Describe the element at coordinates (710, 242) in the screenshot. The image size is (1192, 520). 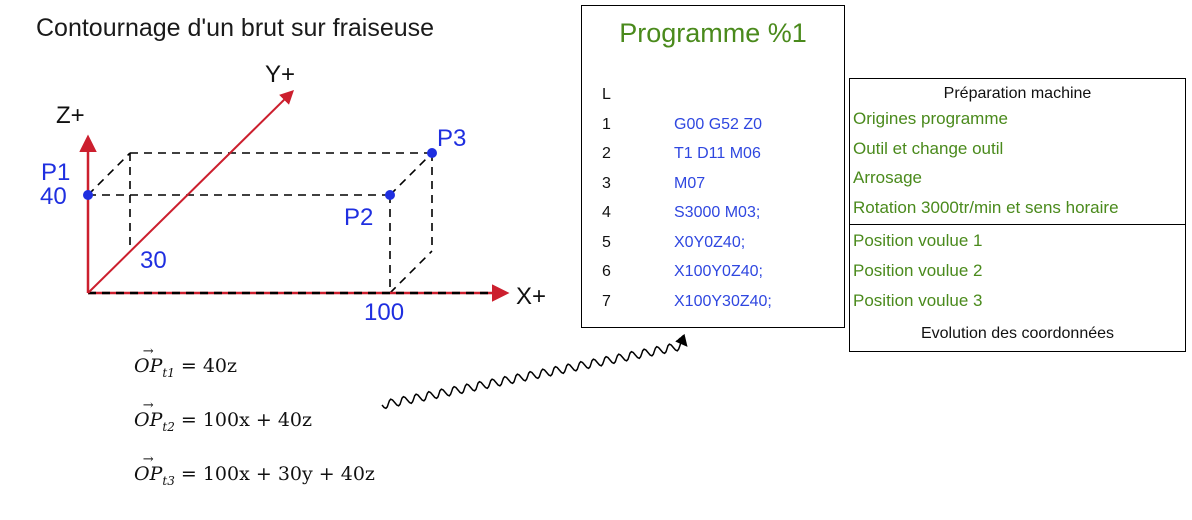
I see `line-code: X0Y0Z40;` at that location.